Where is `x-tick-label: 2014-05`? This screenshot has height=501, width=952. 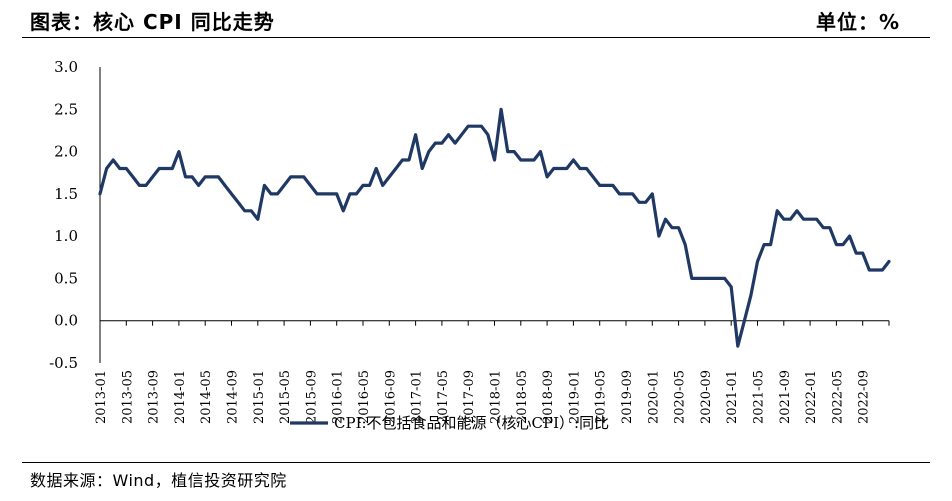 x-tick-label: 2014-05 is located at coordinates (206, 397).